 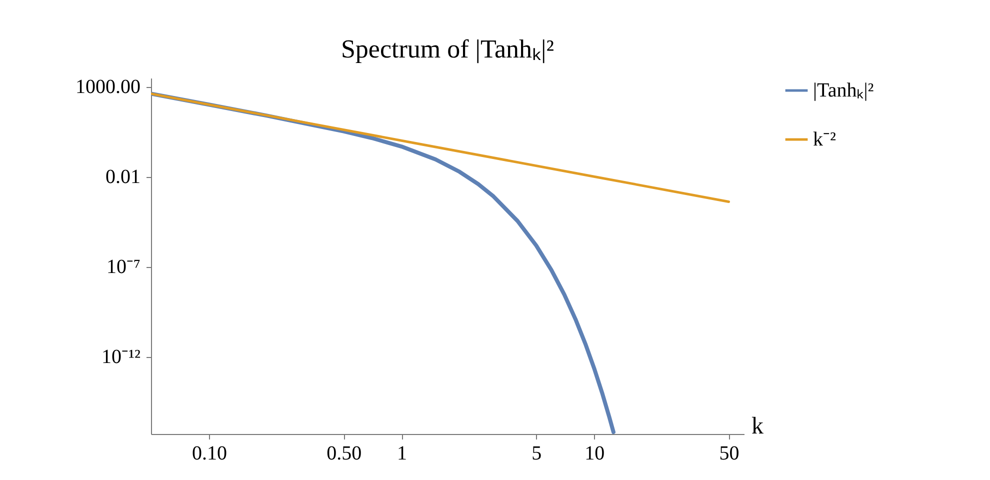 What do you see at coordinates (402, 453) in the screenshot?
I see `x-tick-label: 1` at bounding box center [402, 453].